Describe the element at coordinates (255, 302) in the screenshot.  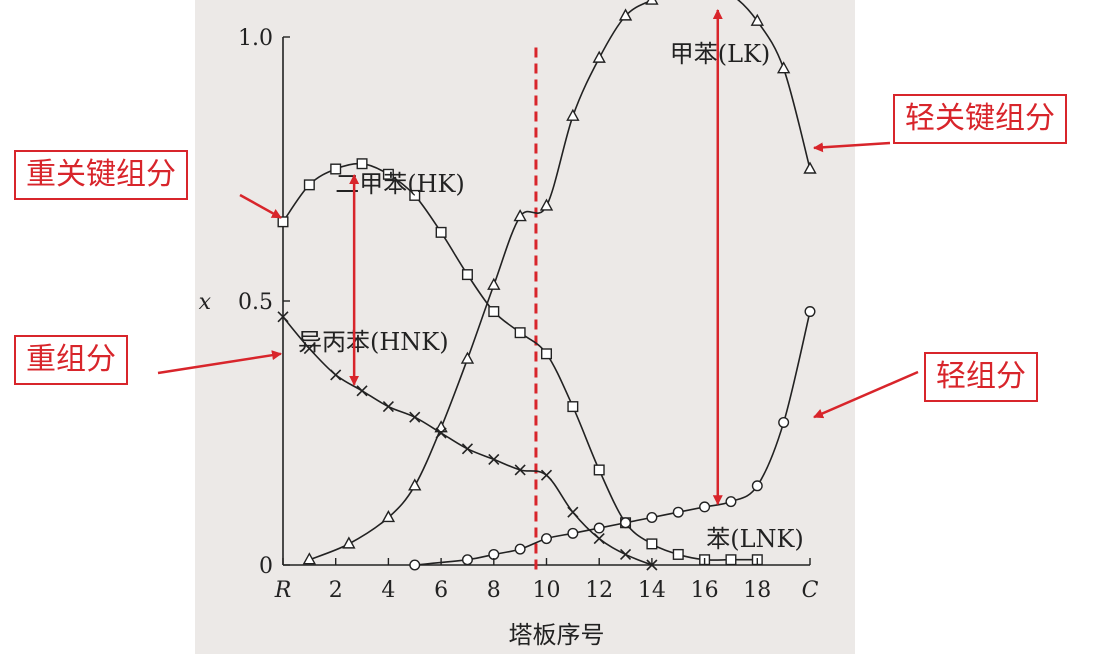
I see `y-tick-label: 0.5` at that location.